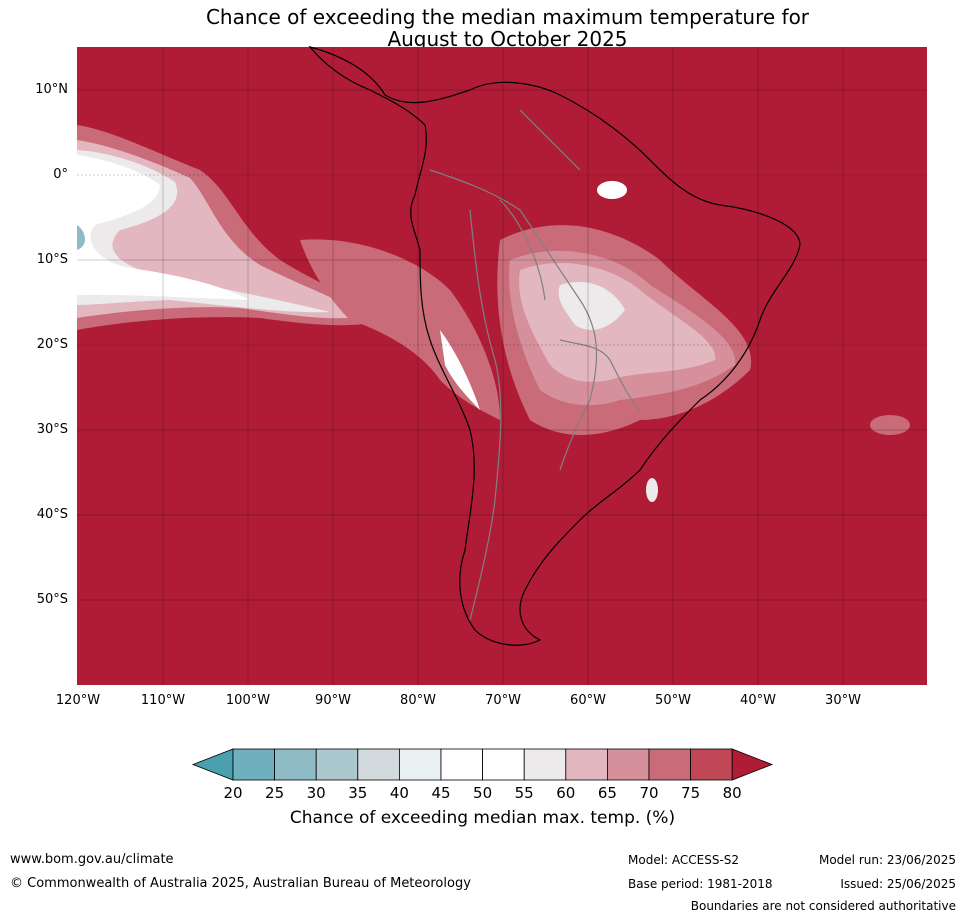 The height and width of the screenshot is (919, 965). Describe the element at coordinates (752, 764) in the screenshot. I see `colorbar-extend-high` at that location.